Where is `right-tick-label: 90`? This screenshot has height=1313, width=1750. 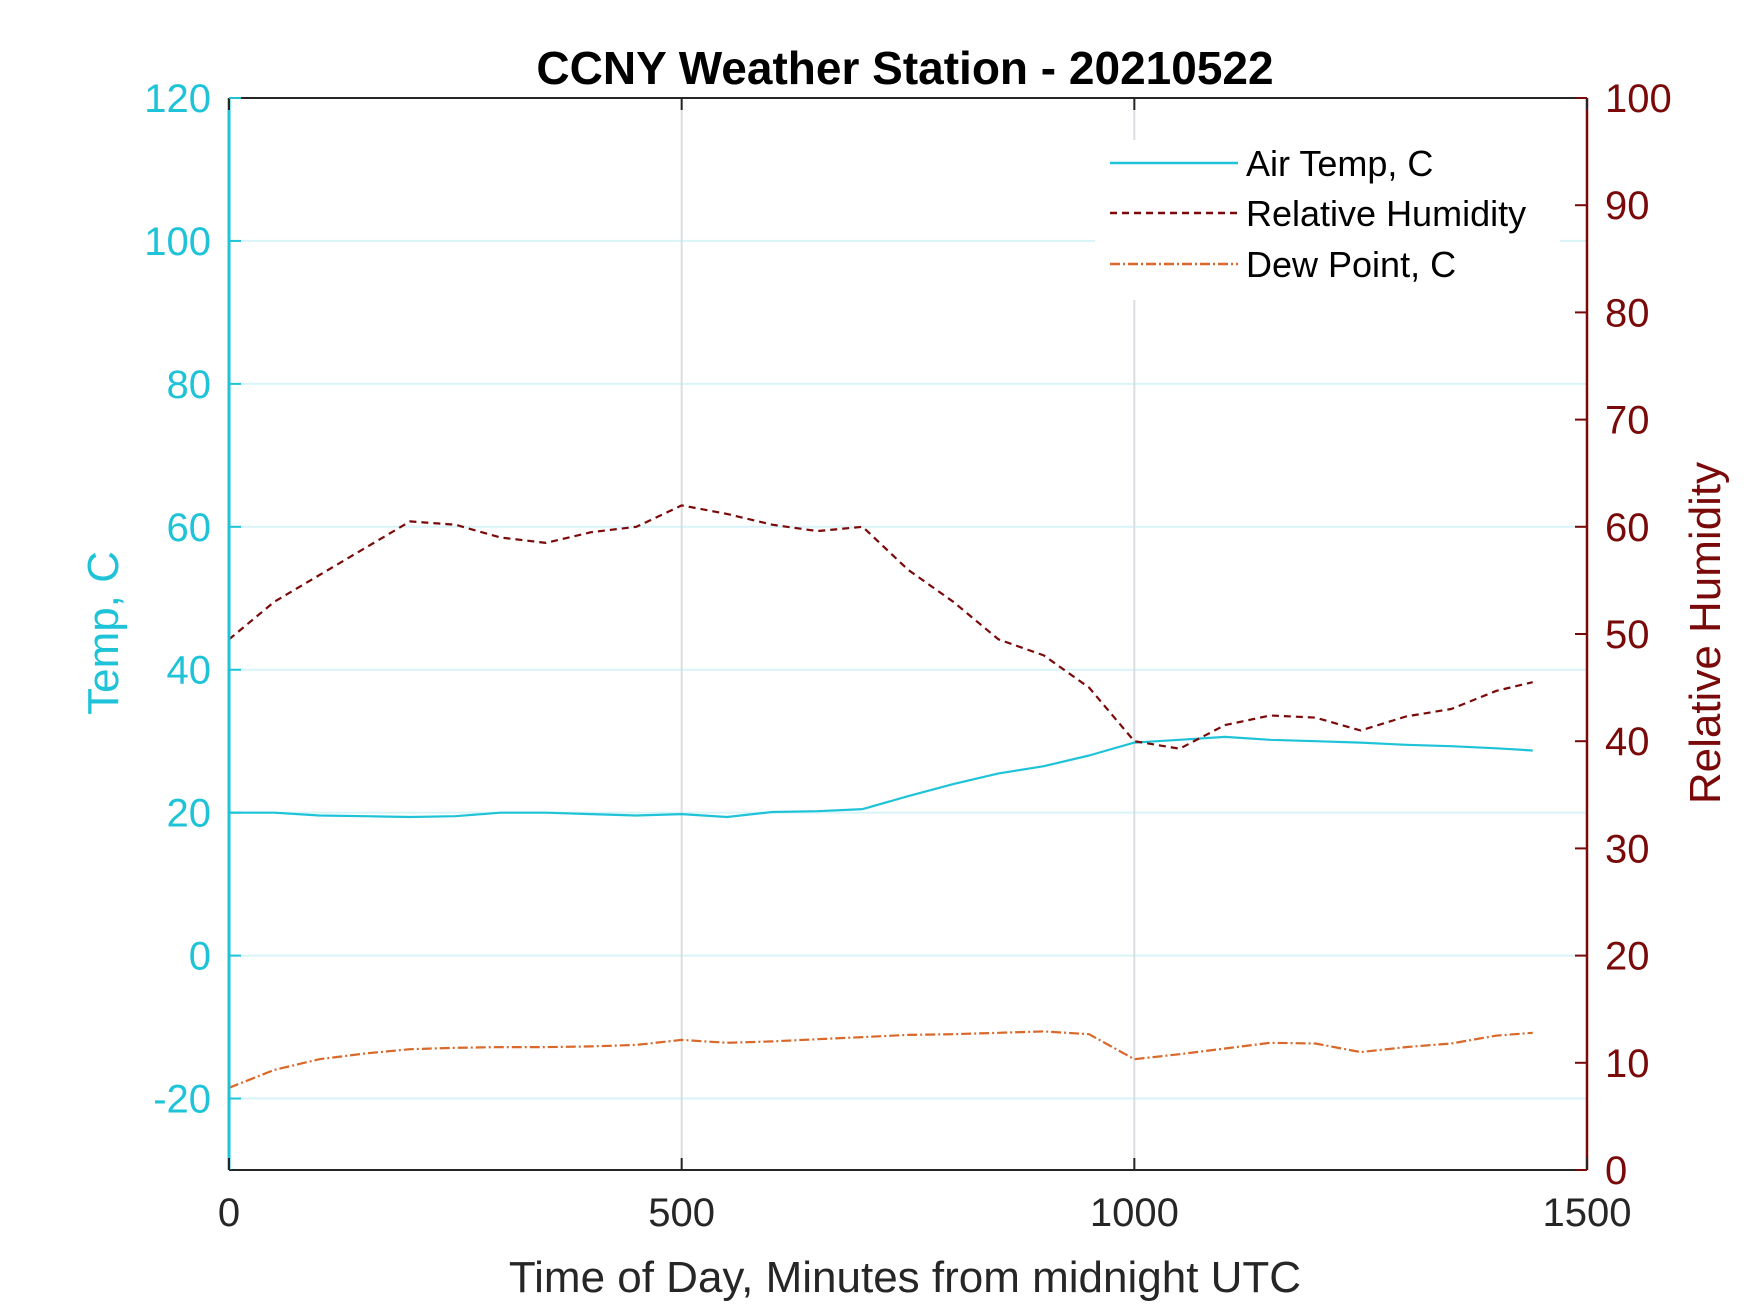 right-tick-label: 90 is located at coordinates (1627, 206).